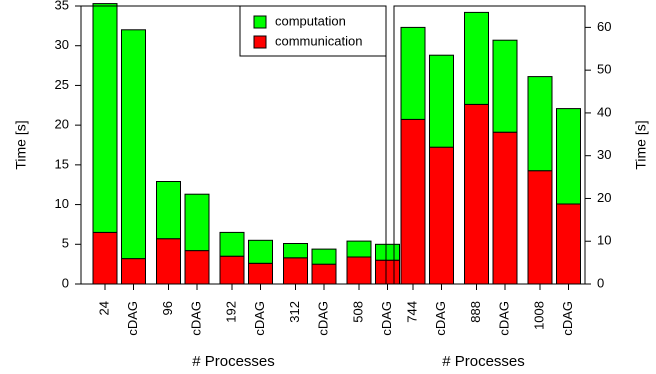  Describe the element at coordinates (322, 318) in the screenshot. I see `x-tick-label-7: cDAG` at that location.